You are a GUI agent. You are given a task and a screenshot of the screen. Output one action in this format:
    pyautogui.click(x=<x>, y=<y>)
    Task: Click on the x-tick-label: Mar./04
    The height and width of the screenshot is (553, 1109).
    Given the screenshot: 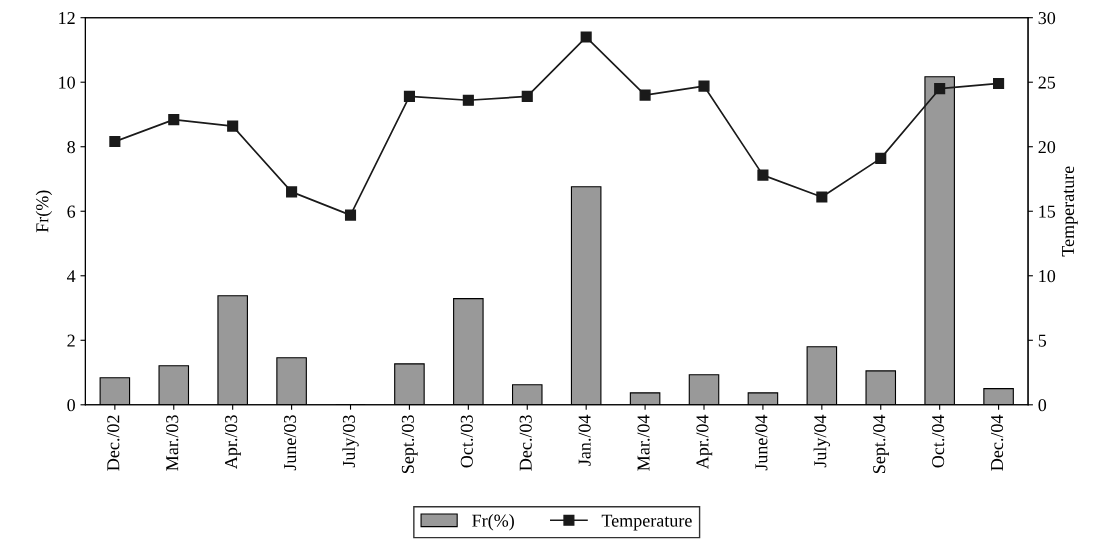 What is the action you would take?
    pyautogui.click(x=643, y=442)
    